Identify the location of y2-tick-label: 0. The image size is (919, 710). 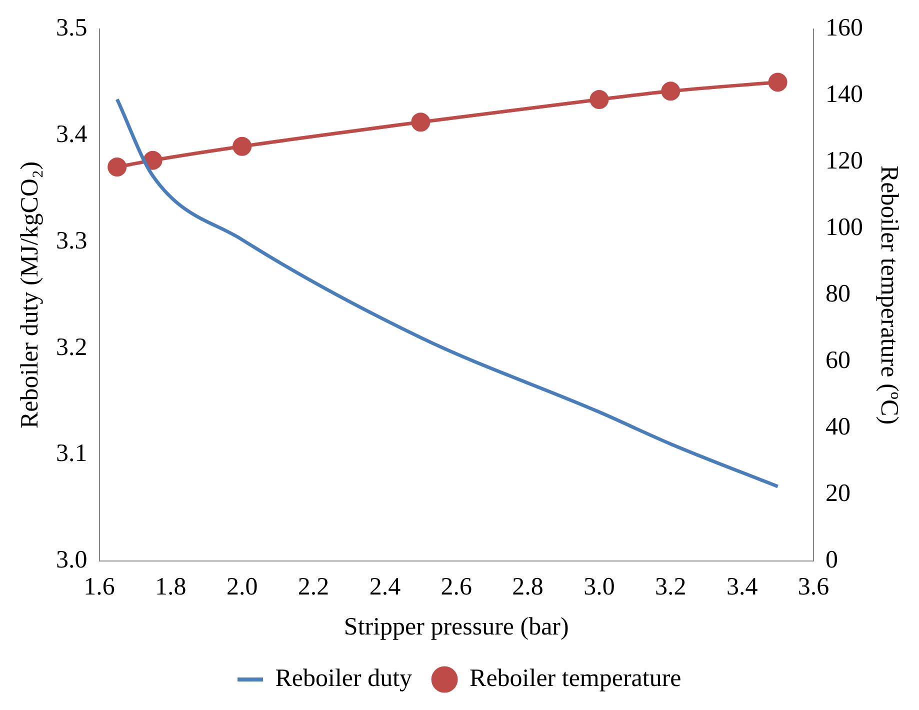
(832, 560).